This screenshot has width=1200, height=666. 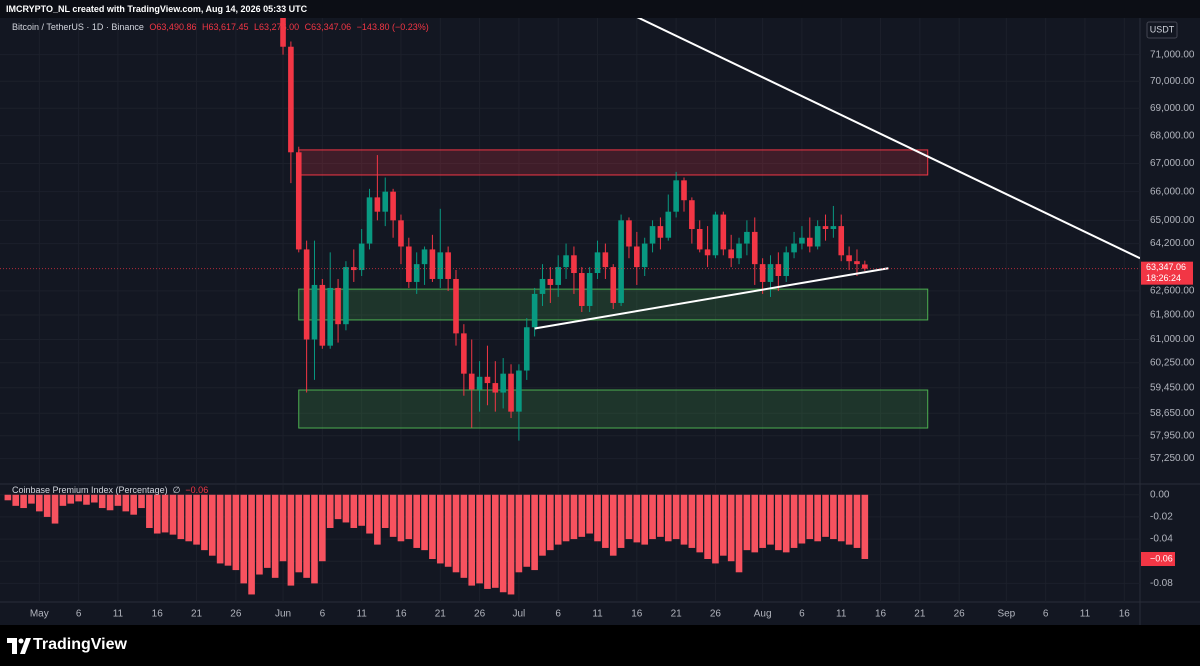 What do you see at coordinates (1172, 362) in the screenshot?
I see `y-tick-label: 60,250.00` at bounding box center [1172, 362].